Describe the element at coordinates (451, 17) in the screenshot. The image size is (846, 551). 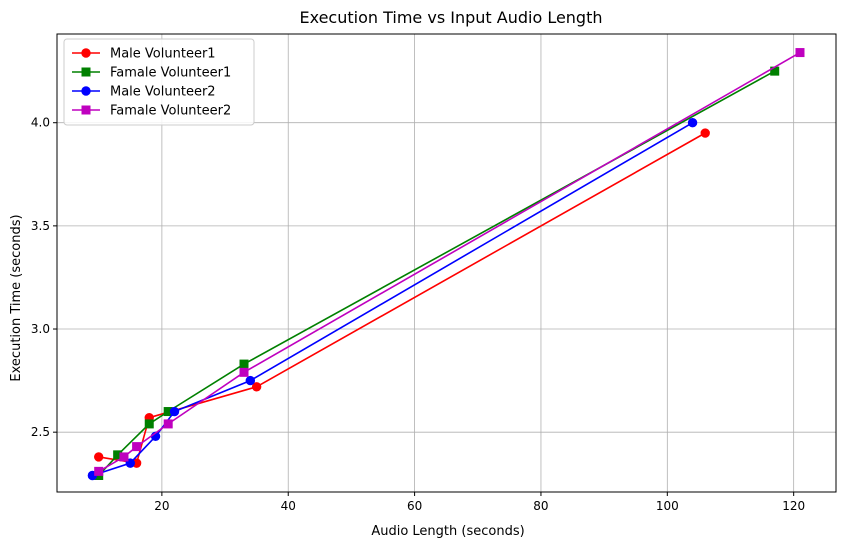
I see `chart-title: Execution Time vs Input Audio Length` at that location.